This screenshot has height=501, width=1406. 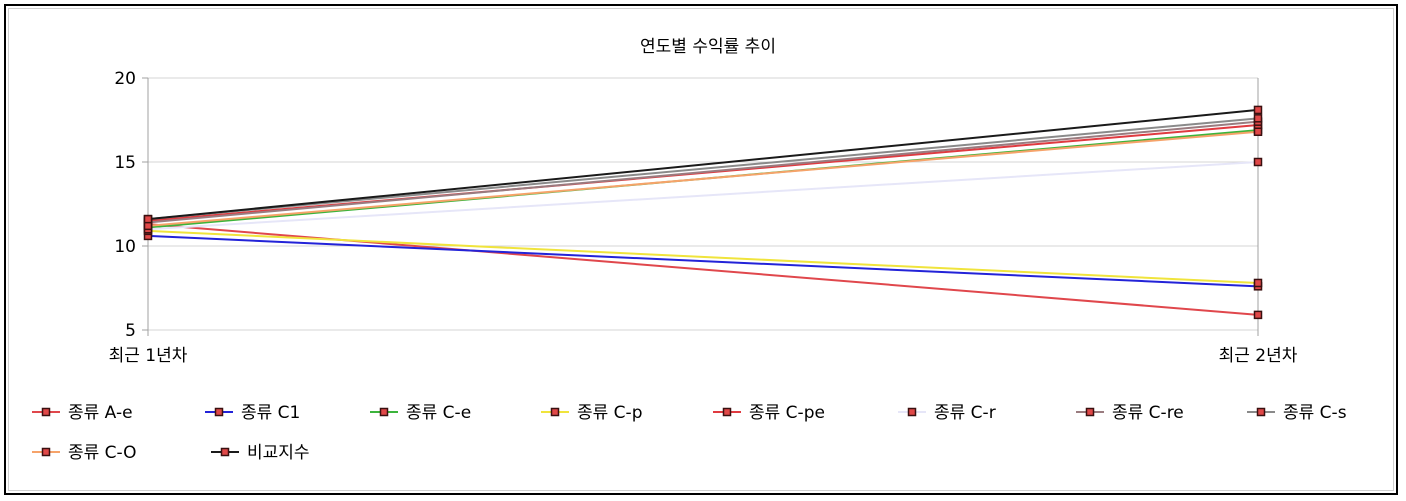 I want to click on legend-item: 종류 C-O, so click(x=84, y=453).